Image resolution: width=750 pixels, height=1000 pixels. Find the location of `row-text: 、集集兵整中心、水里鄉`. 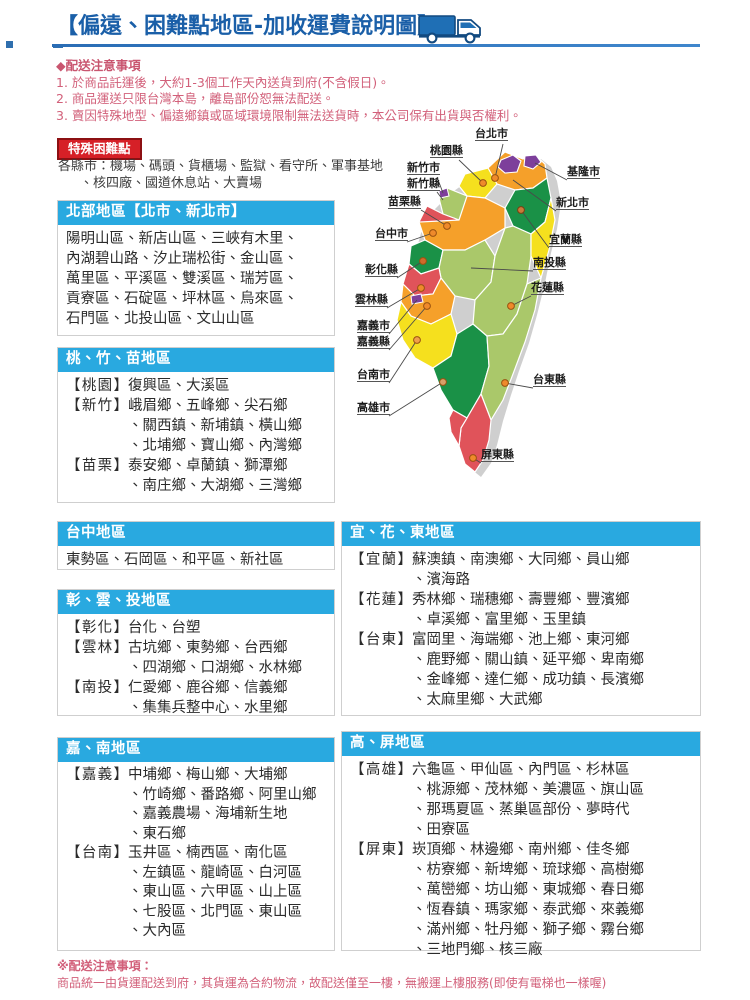

row-text: 、集集兵整中心、水里鄉 is located at coordinates (208, 708).